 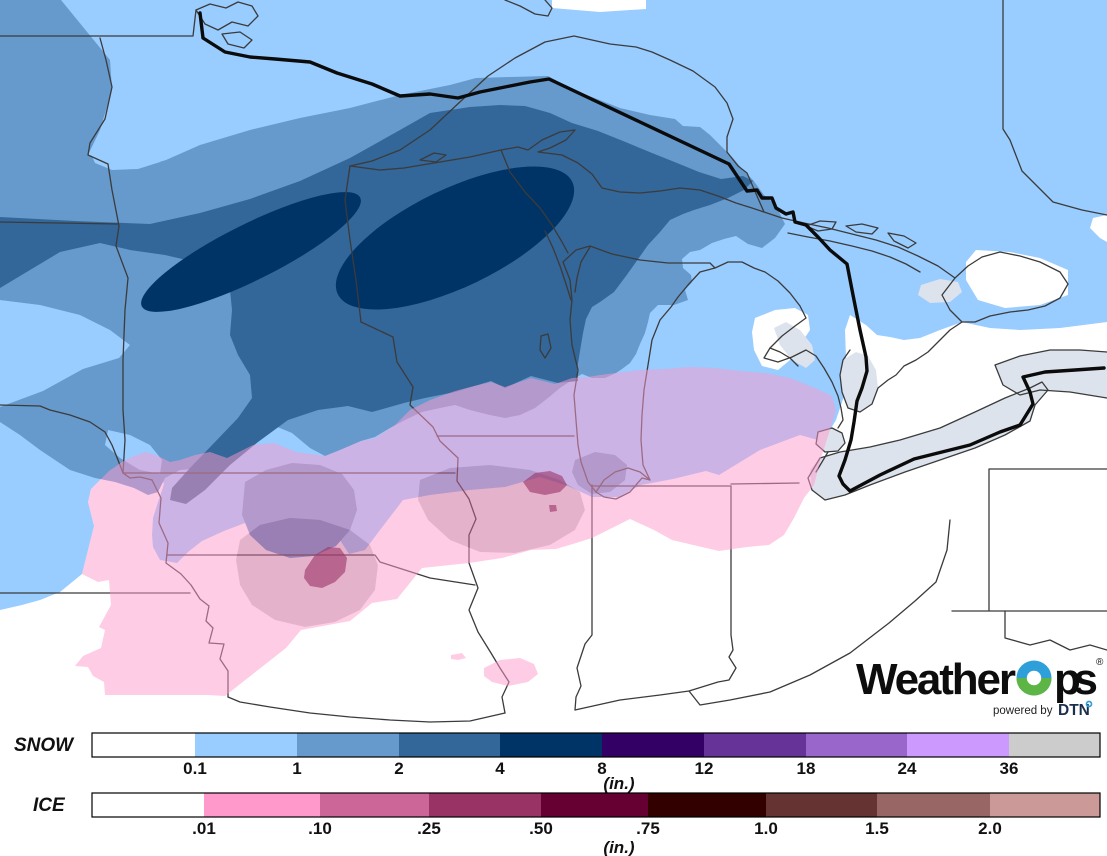 I want to click on svg-text: 1.5, so click(x=877, y=828).